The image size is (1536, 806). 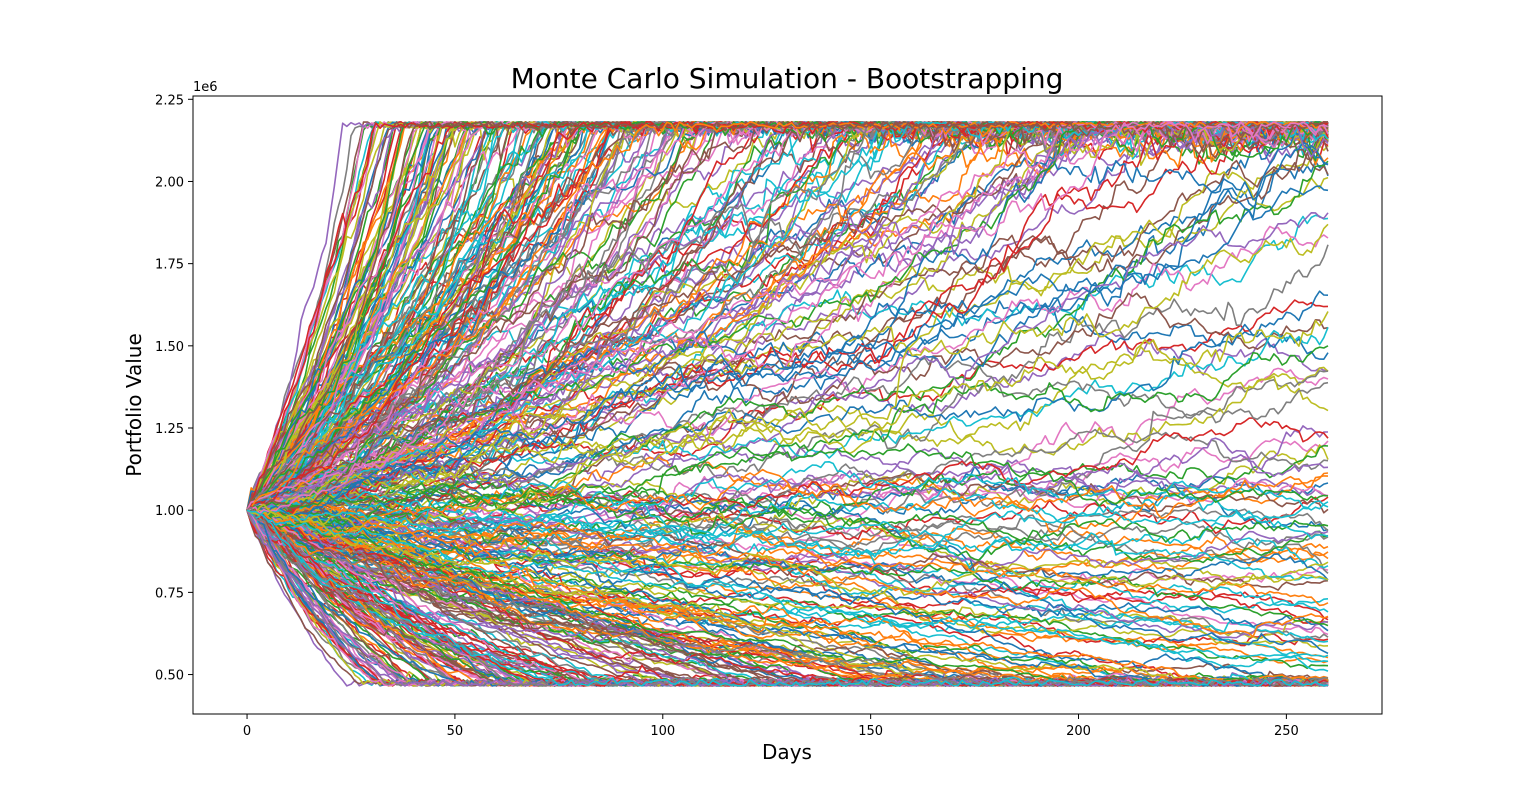 What do you see at coordinates (169, 182) in the screenshot?
I see `y-tick-label: 2.00` at bounding box center [169, 182].